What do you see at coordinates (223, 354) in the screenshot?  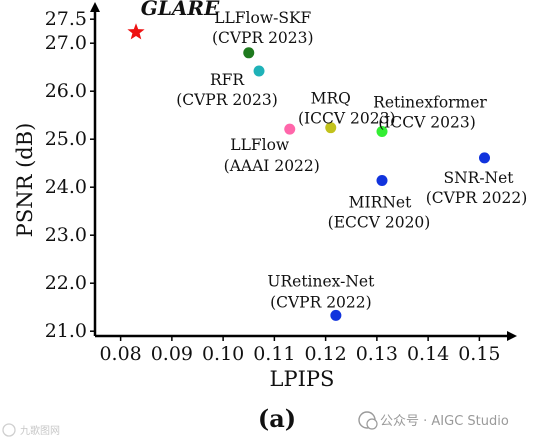 I see `x-tick-label: 0.10` at bounding box center [223, 354].